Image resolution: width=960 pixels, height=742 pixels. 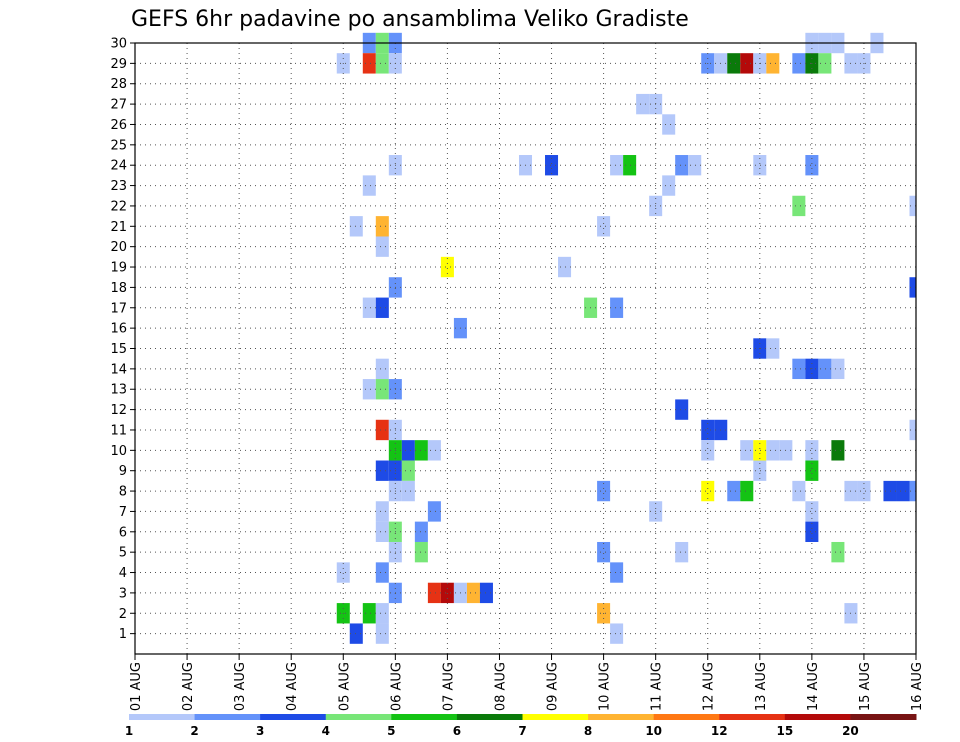 What do you see at coordinates (123, 553) in the screenshot?
I see `y-tick-label: 5` at bounding box center [123, 553].